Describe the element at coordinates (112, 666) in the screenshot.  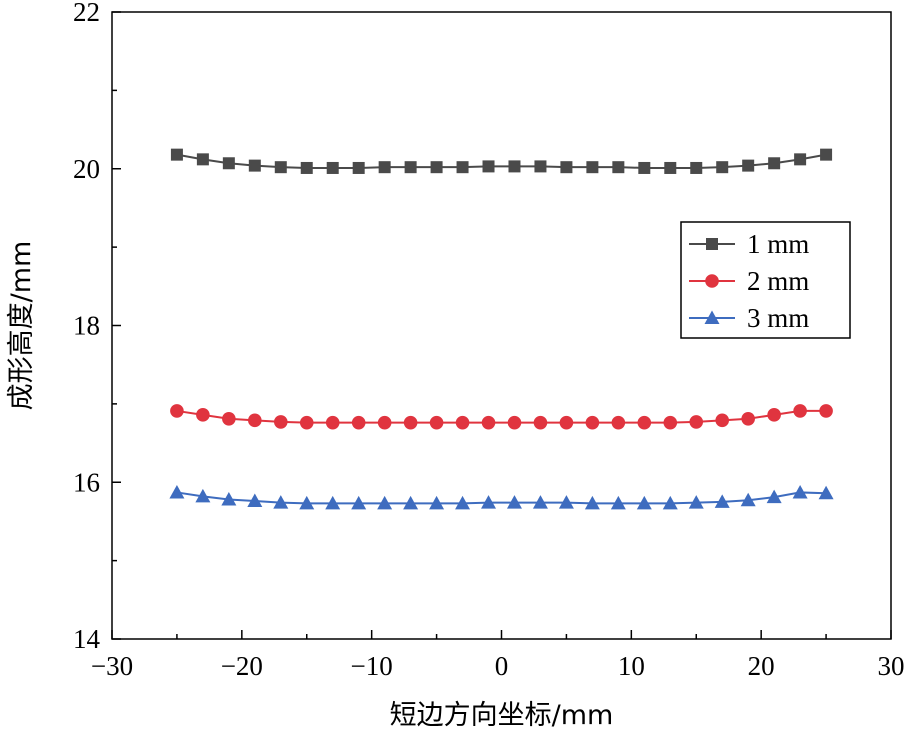
I see `x-tick-label: −30` at that location.